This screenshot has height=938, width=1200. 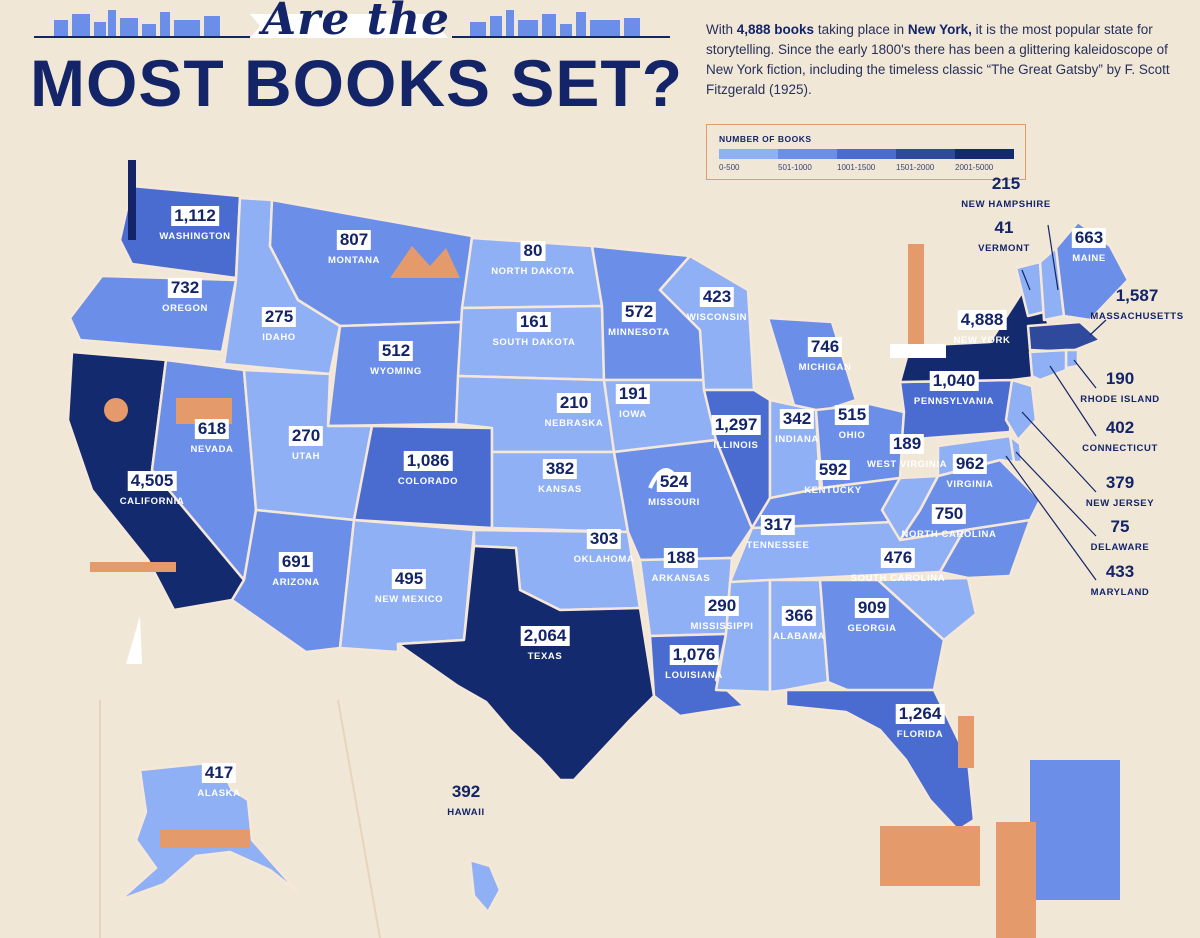 I want to click on leader-line-new-hampshire, so click(x=1053, y=257).